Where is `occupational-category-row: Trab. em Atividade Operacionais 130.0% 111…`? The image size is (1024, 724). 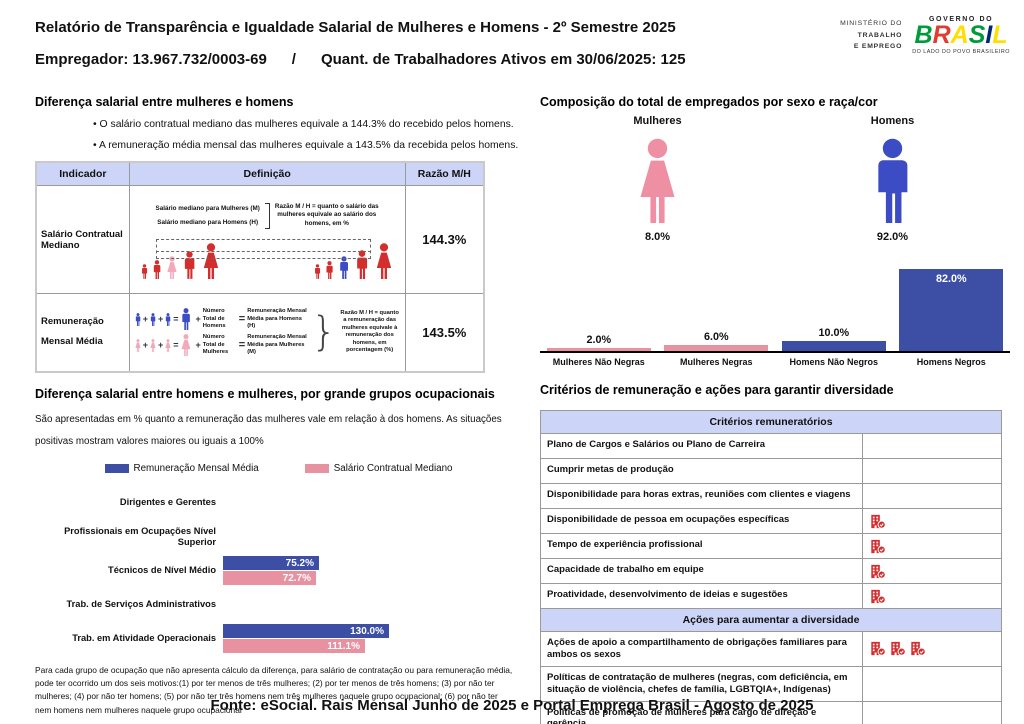
occupational-category-row: Trab. em Atividade Operacionais 130.0% 111… is located at coordinates (278, 639).